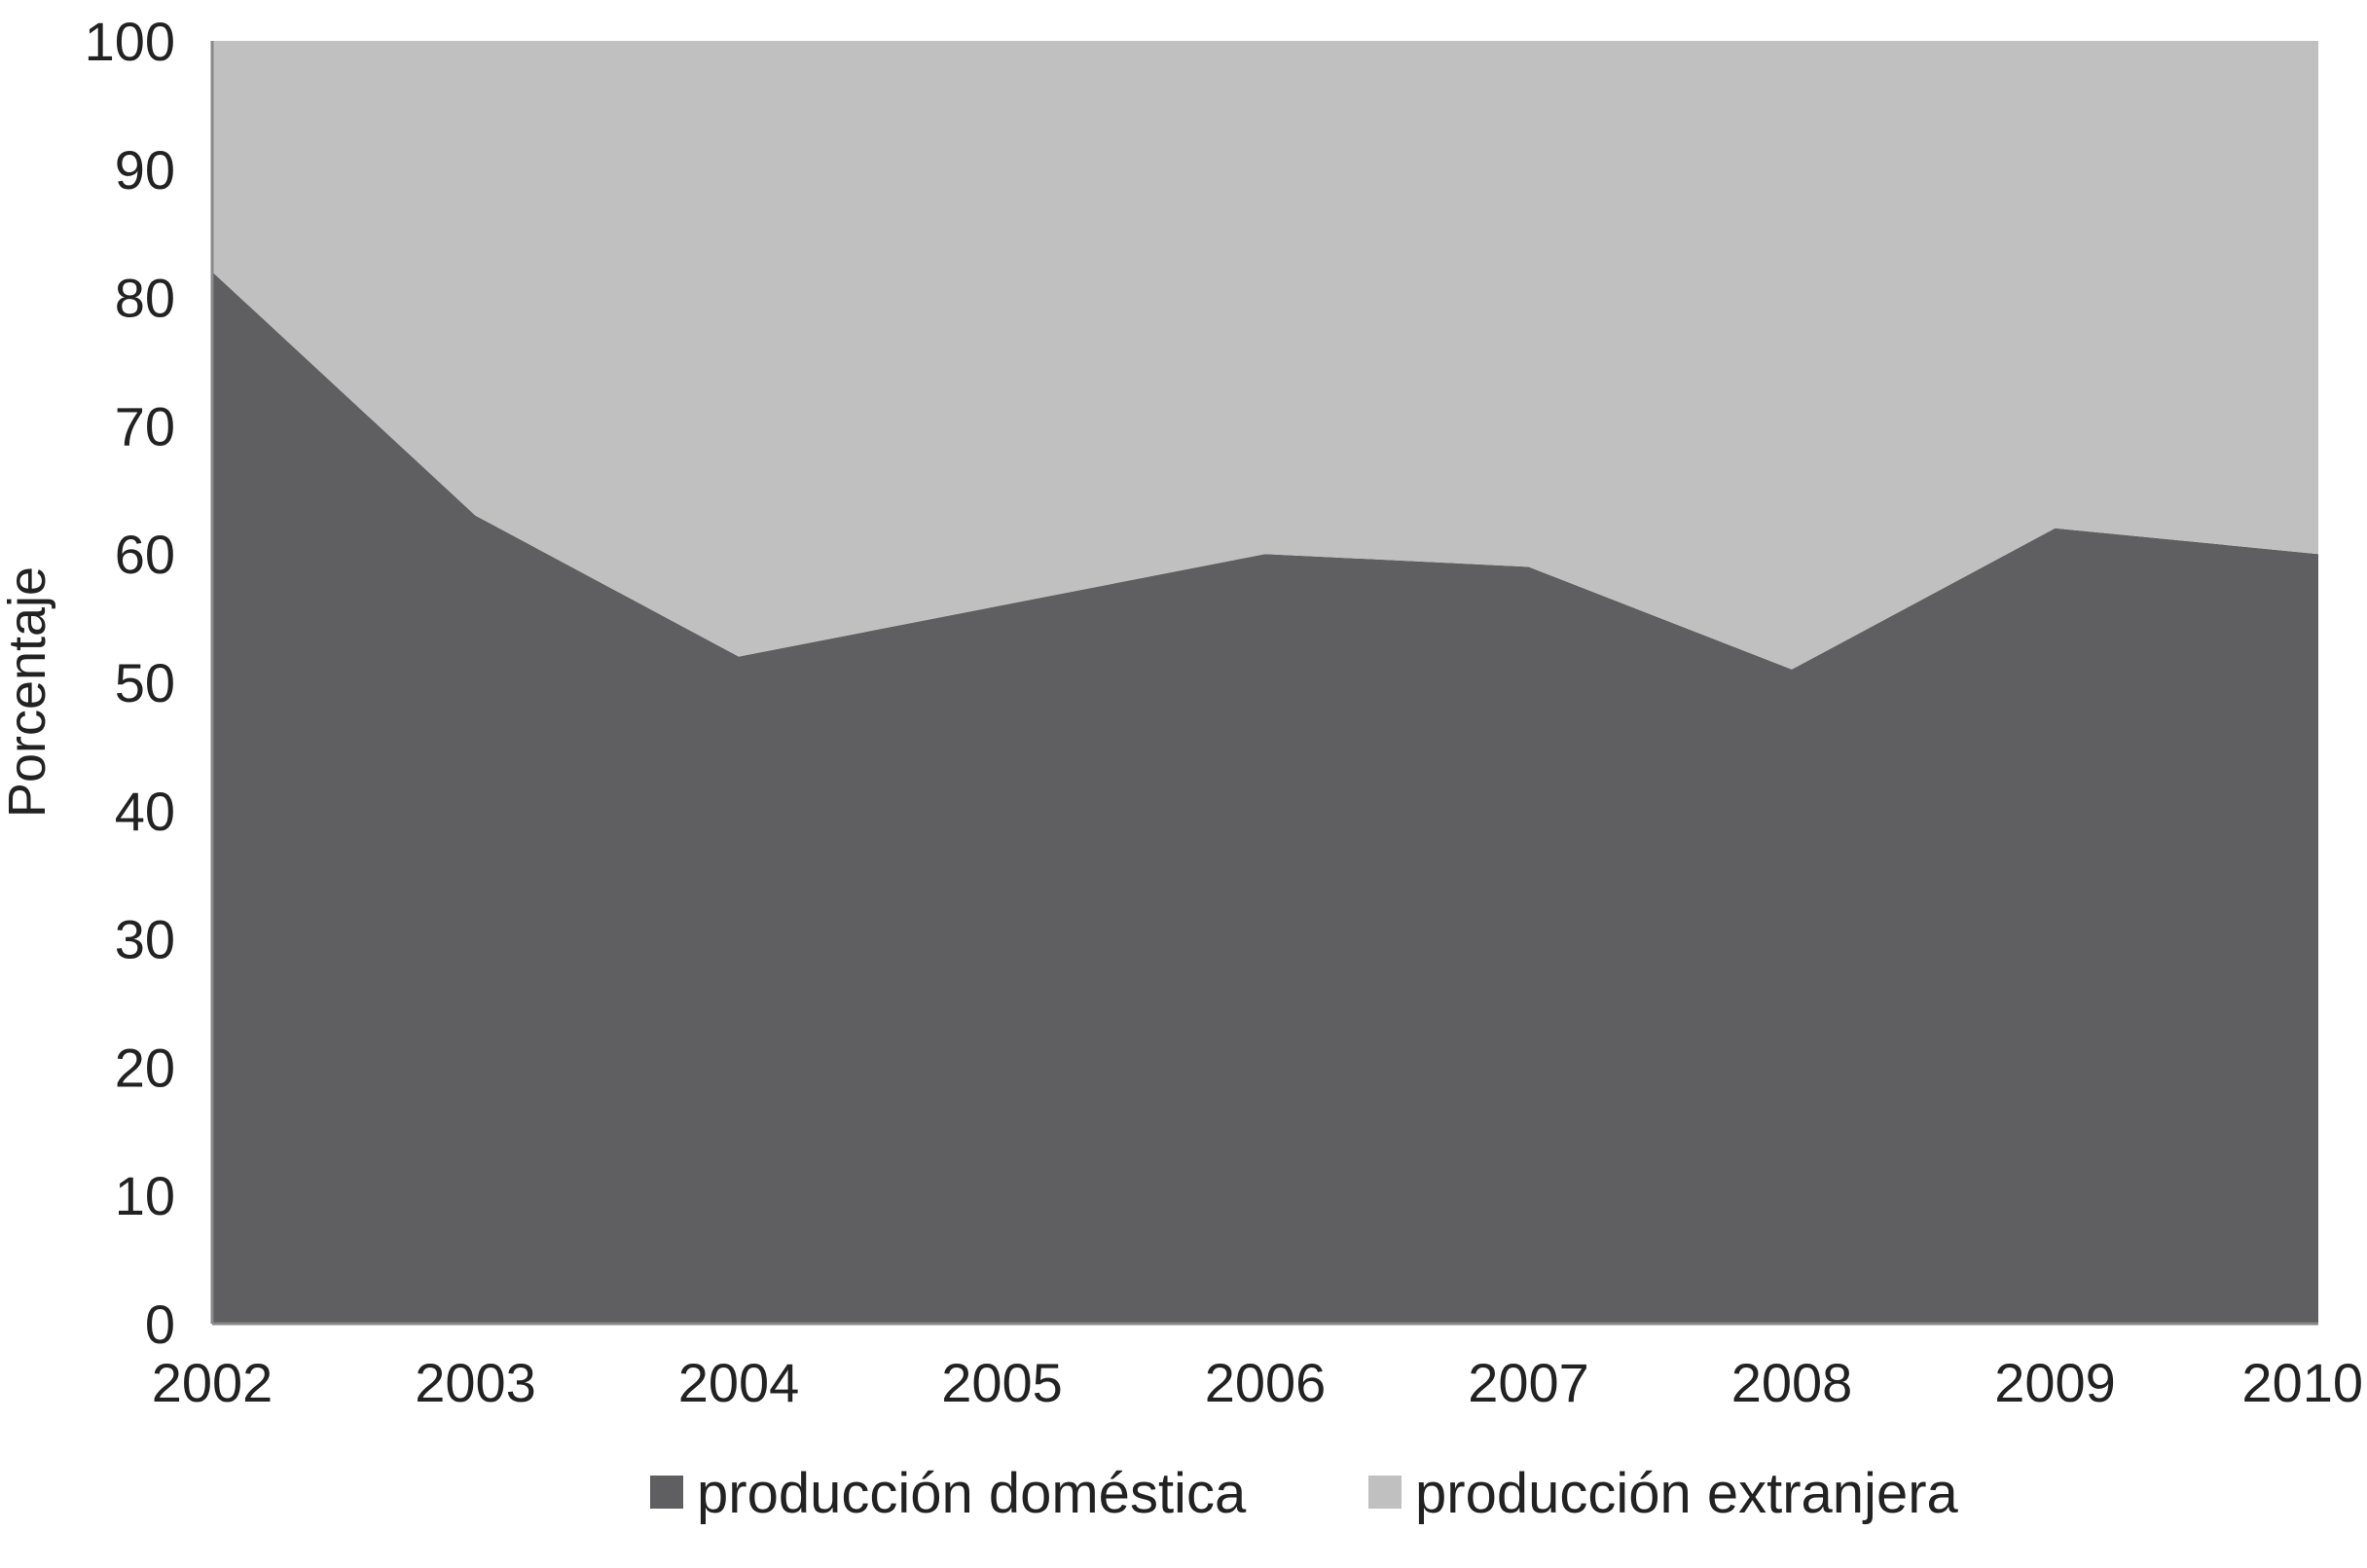  I want to click on x-tick-label: 2010, so click(2302, 1382).